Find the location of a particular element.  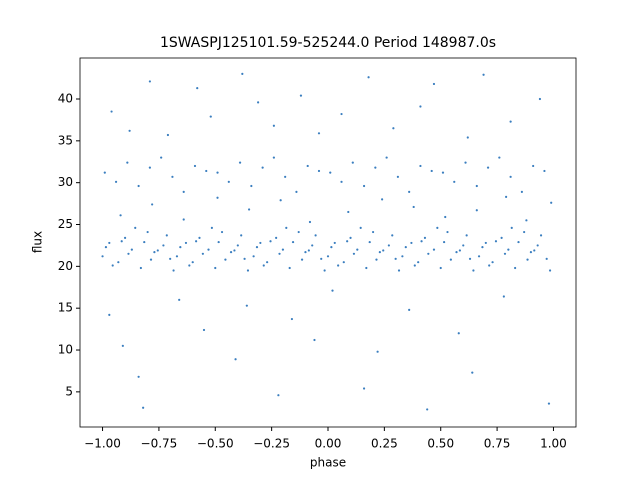

x-tick-label: 0.75 is located at coordinates (497, 444).